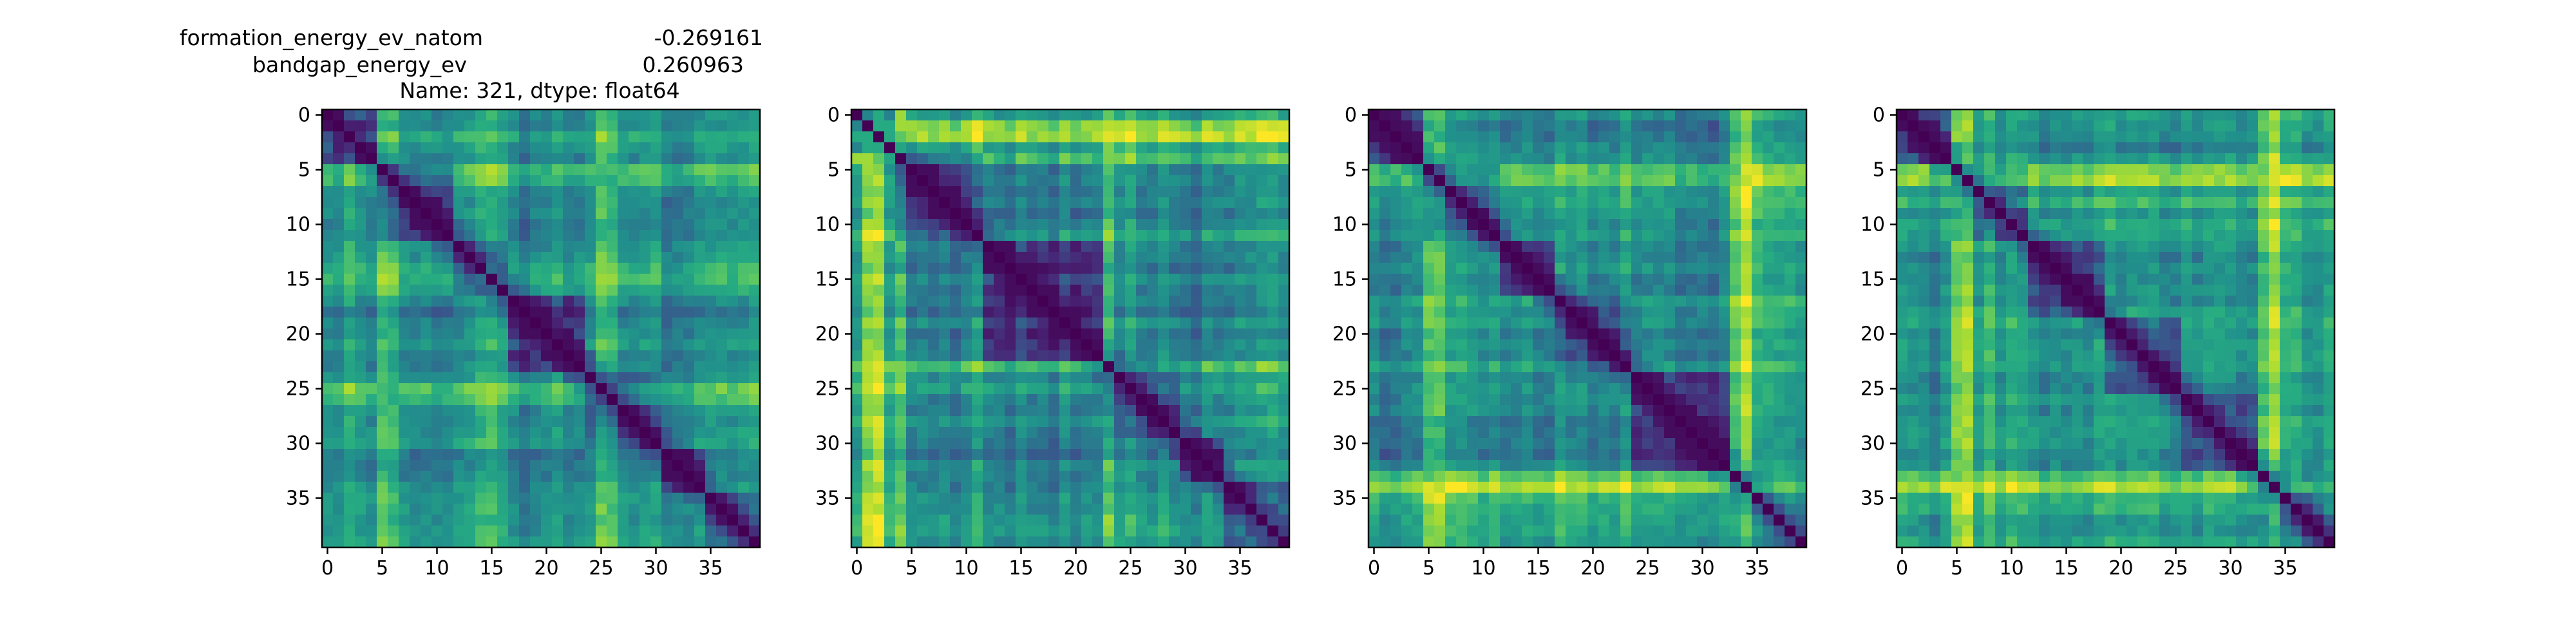  What do you see at coordinates (304, 116) in the screenshot?
I see `y-tick-label: 0` at bounding box center [304, 116].